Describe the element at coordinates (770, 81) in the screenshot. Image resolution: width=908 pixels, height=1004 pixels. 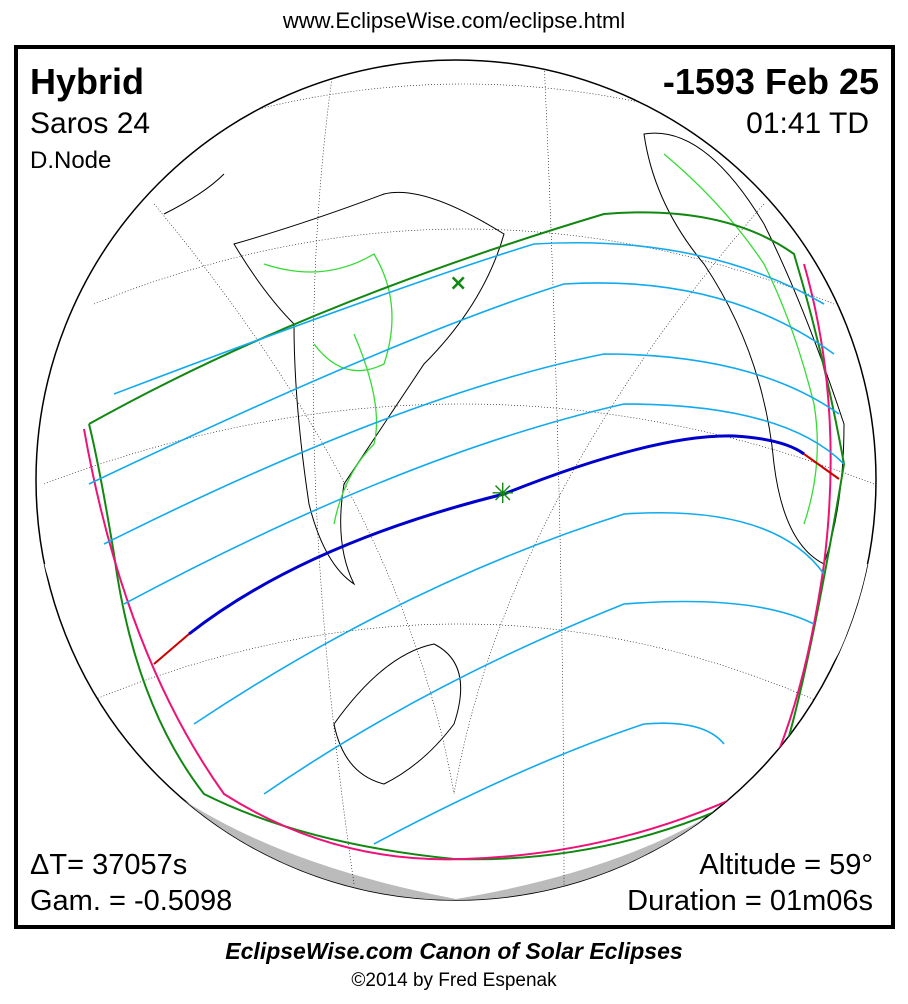
I see `eclipse-date: -1593 Feb 25` at that location.